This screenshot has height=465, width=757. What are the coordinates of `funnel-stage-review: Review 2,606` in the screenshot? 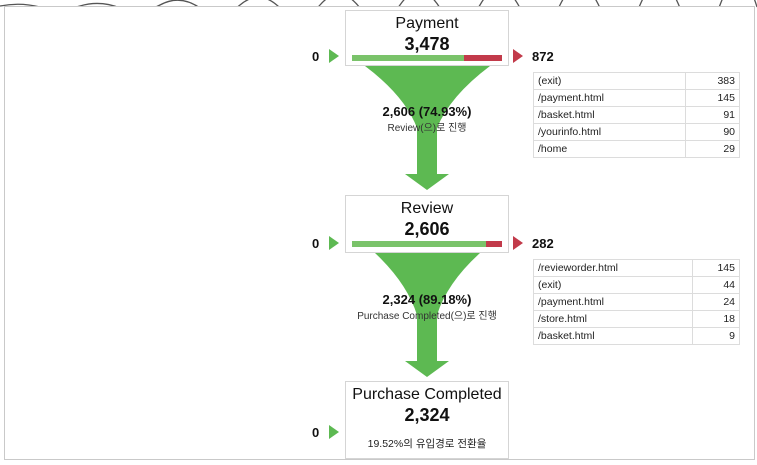 It's located at (427, 224).